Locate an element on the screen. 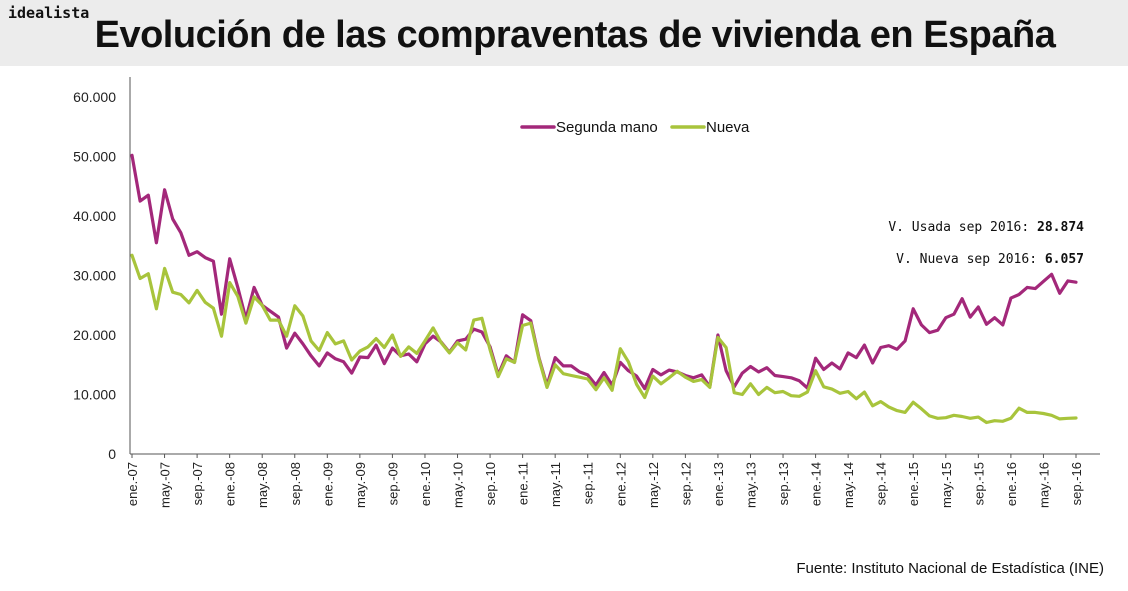 This screenshot has height=591, width=1128. x-tick-label: ene.-10 is located at coordinates (425, 484).